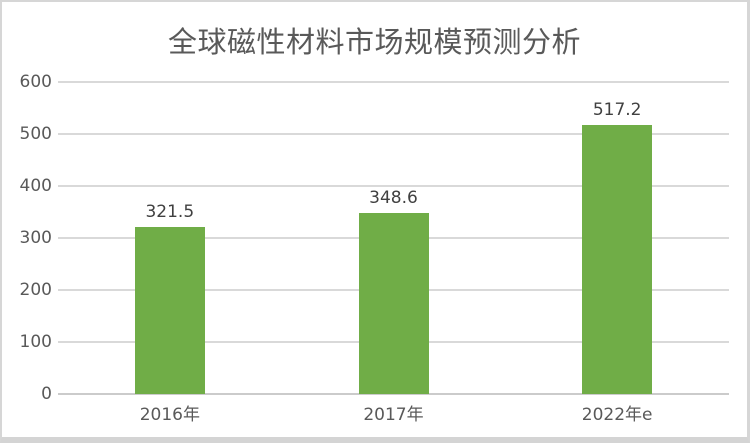 This screenshot has width=750, height=443. I want to click on y-tick-label-400: 400, so click(35, 186).